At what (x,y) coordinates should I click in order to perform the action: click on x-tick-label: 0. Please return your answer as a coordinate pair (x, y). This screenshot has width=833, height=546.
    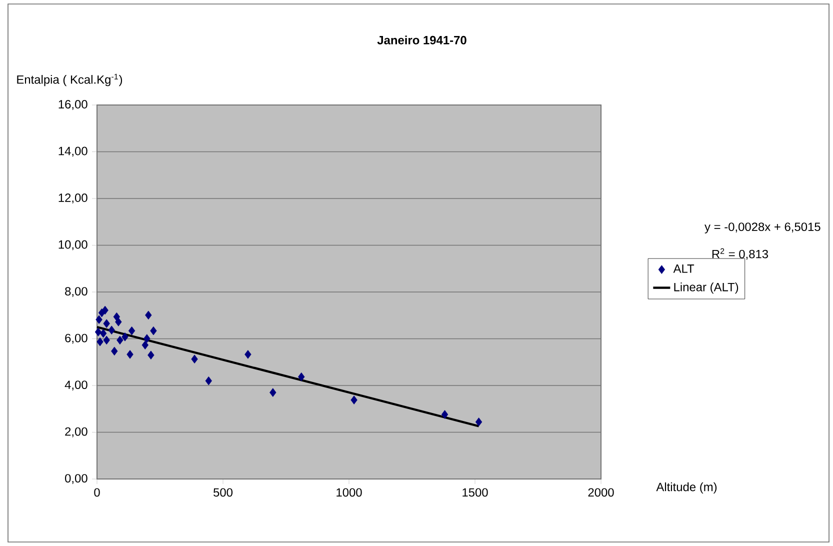
    Looking at the image, I should click on (97, 492).